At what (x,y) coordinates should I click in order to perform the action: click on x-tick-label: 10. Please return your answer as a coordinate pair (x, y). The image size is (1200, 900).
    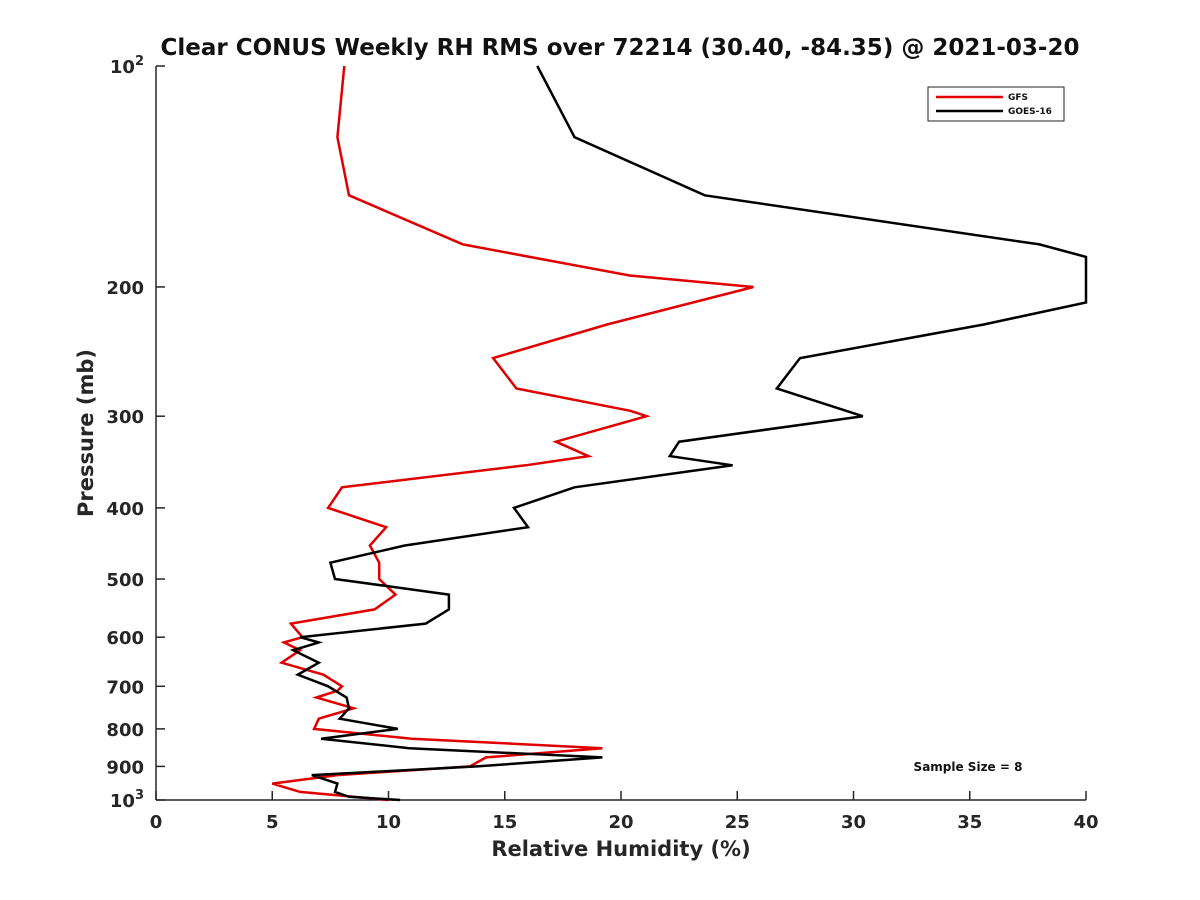
    Looking at the image, I should click on (388, 822).